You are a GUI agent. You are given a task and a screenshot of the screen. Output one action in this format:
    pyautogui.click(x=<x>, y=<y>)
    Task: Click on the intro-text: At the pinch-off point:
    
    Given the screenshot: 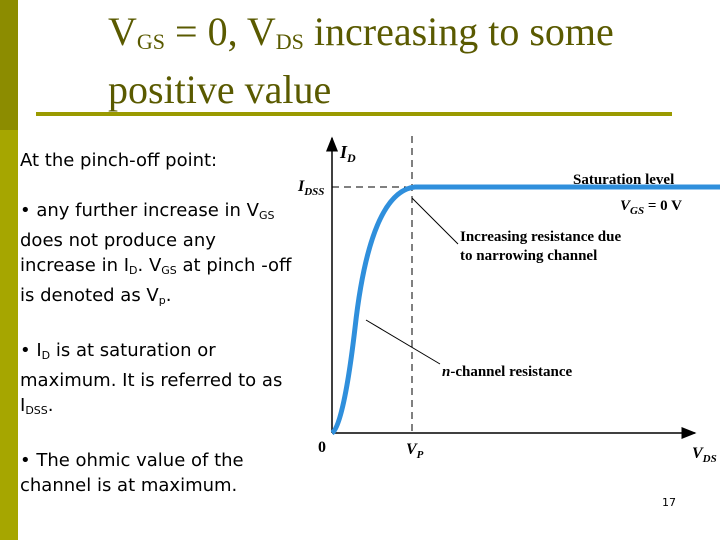 What is the action you would take?
    pyautogui.click(x=119, y=160)
    